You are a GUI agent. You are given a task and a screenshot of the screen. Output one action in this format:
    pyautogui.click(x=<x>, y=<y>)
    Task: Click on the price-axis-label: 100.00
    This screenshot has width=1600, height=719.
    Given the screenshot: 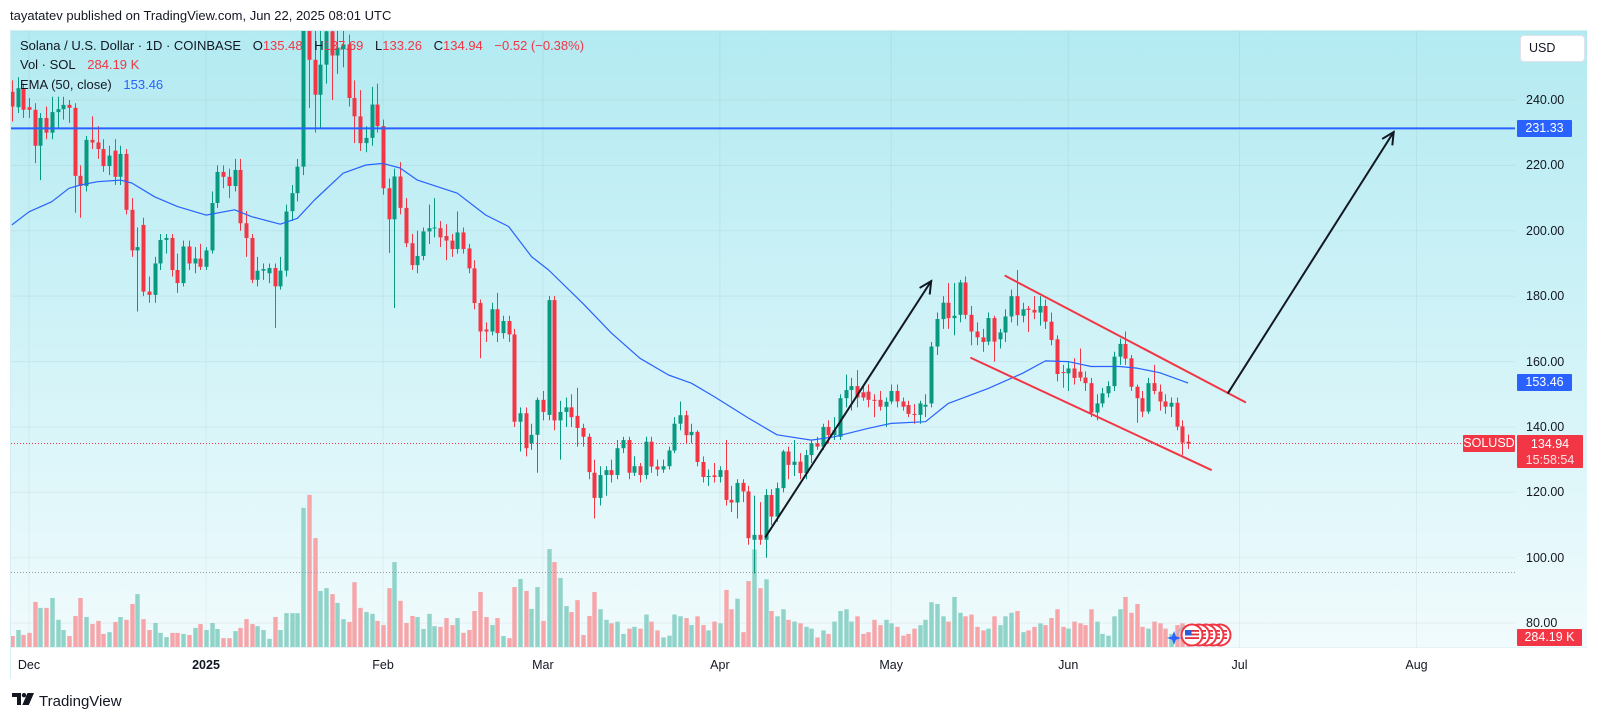 What is the action you would take?
    pyautogui.click(x=1545, y=557)
    